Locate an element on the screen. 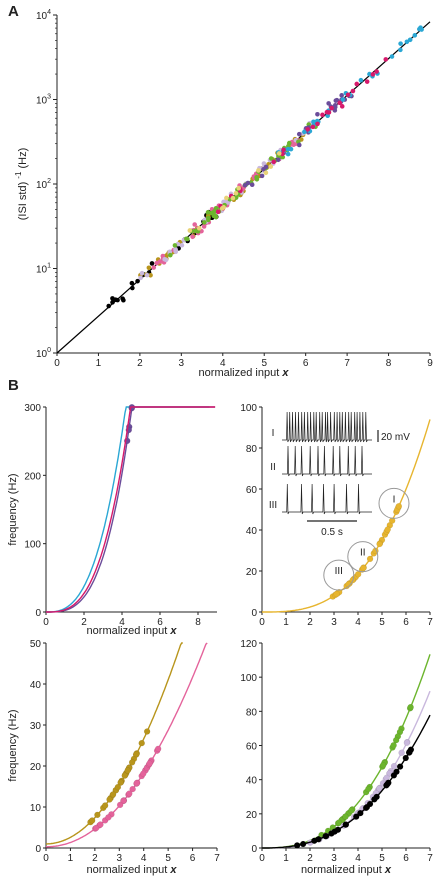 The image size is (436, 880). y-axis-label: (ISI std) -1 (Hz) is located at coordinates (21, 184).